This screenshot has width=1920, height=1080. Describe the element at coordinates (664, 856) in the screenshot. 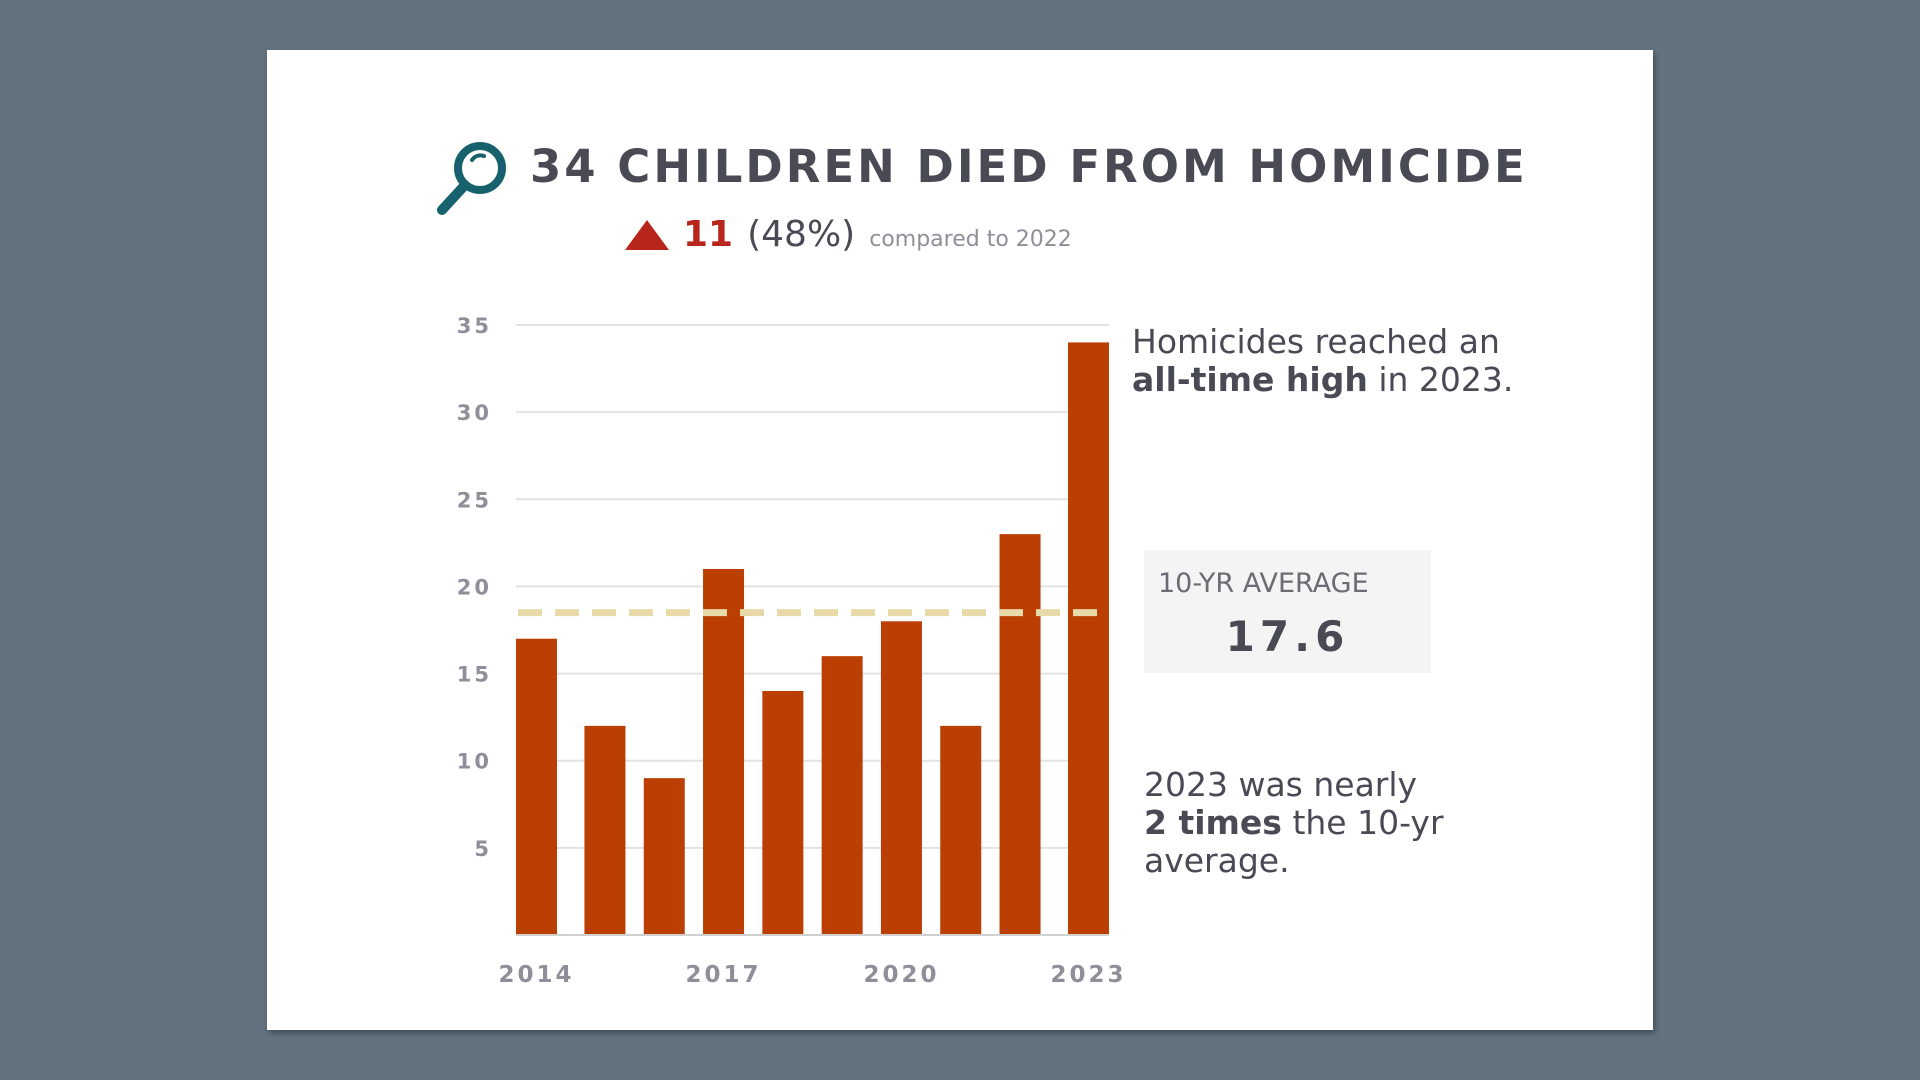

I see `bar-2016` at that location.